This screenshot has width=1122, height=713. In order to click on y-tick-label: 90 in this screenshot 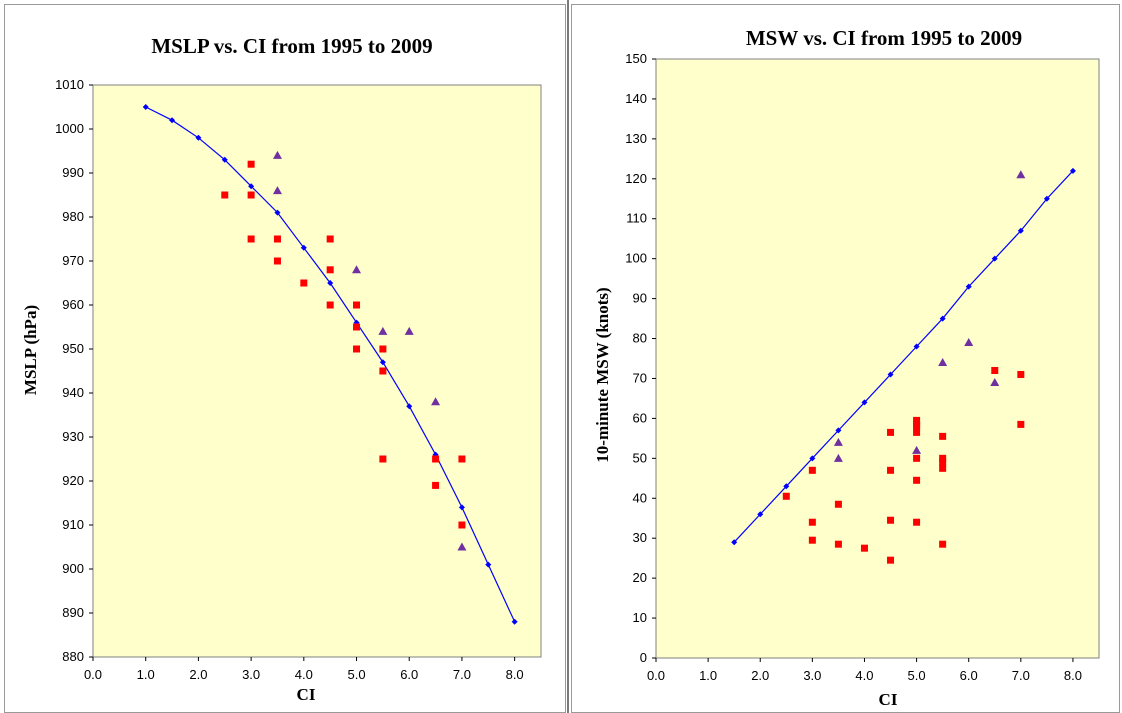, I will do `click(640, 298)`.